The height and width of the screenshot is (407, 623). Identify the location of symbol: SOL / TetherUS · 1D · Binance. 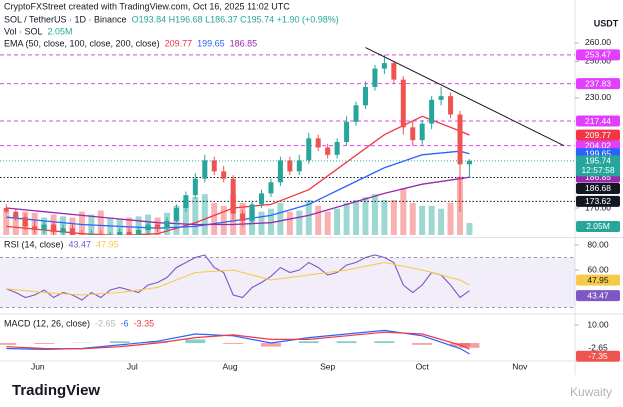
(65, 19).